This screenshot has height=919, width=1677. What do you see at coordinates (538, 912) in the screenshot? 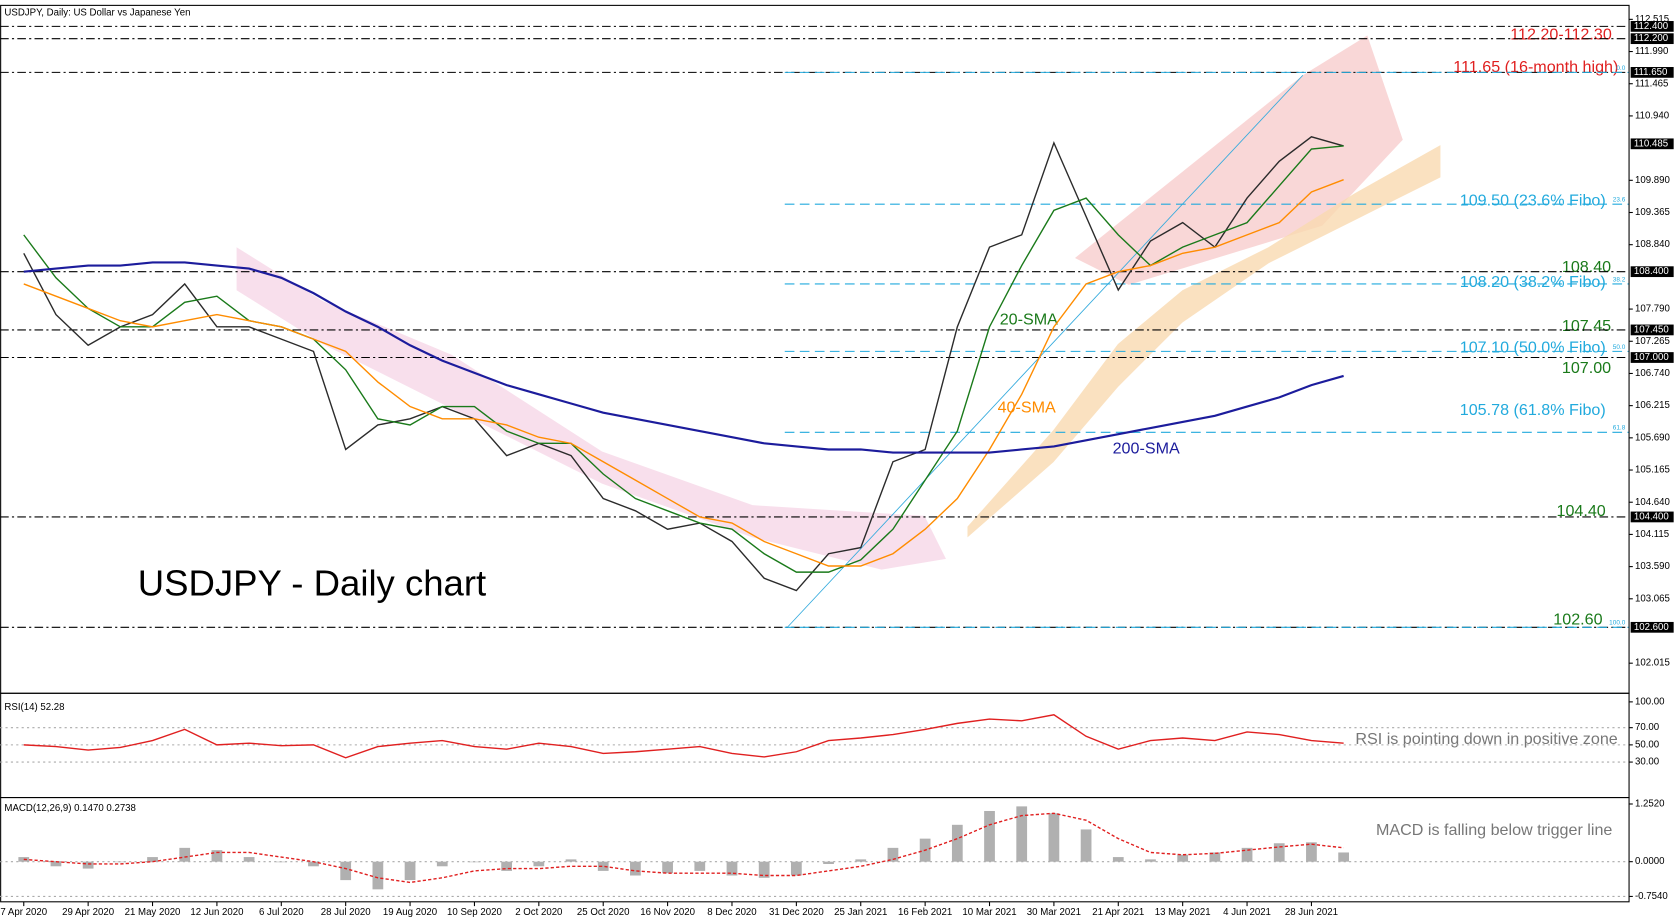
I see `x-tick-label: 2 Oct 2020` at bounding box center [538, 912].